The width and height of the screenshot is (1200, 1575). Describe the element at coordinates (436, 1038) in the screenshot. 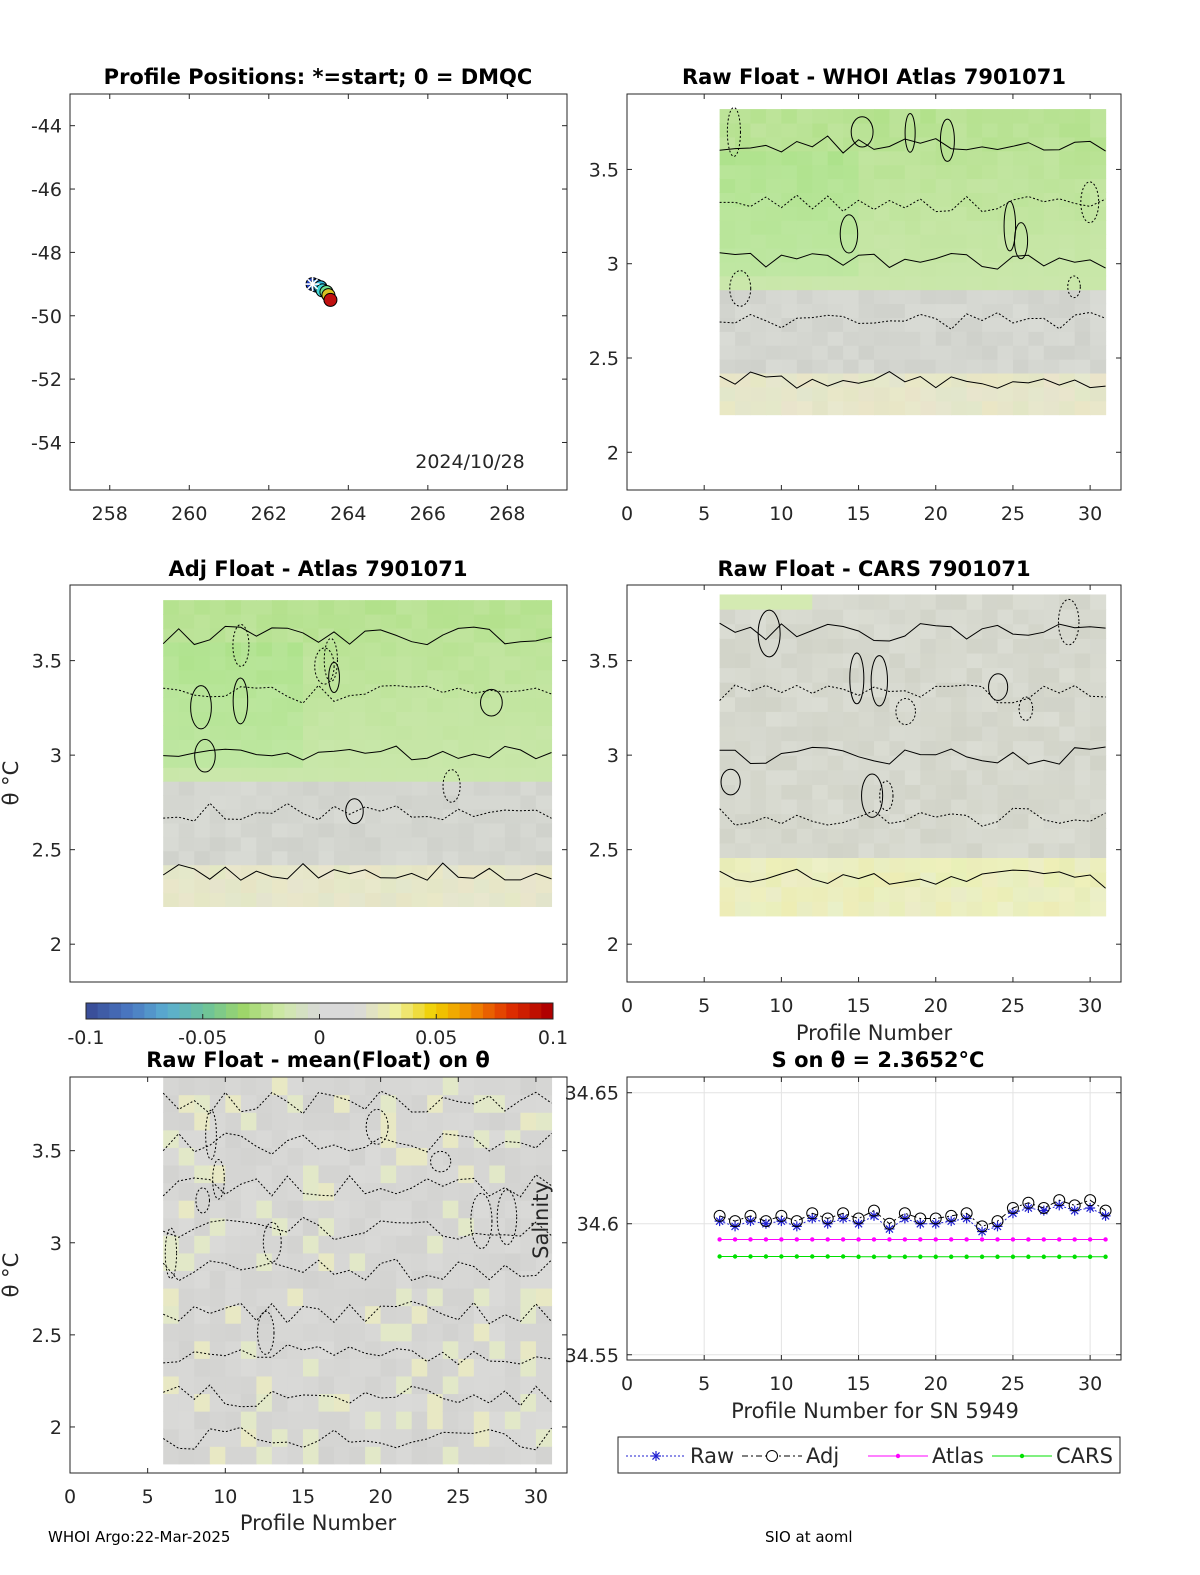

I see `colorbar-tick-label: 0.05` at that location.